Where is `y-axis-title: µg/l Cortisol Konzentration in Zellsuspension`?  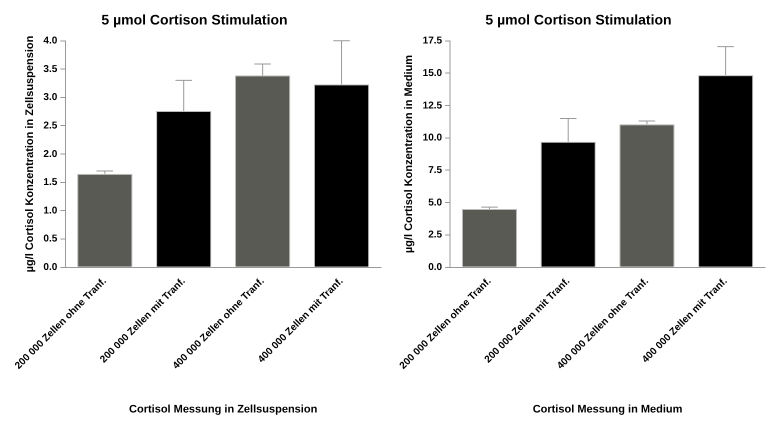
y-axis-title: µg/l Cortisol Konzentration in Zellsuspension is located at coordinates (30, 153).